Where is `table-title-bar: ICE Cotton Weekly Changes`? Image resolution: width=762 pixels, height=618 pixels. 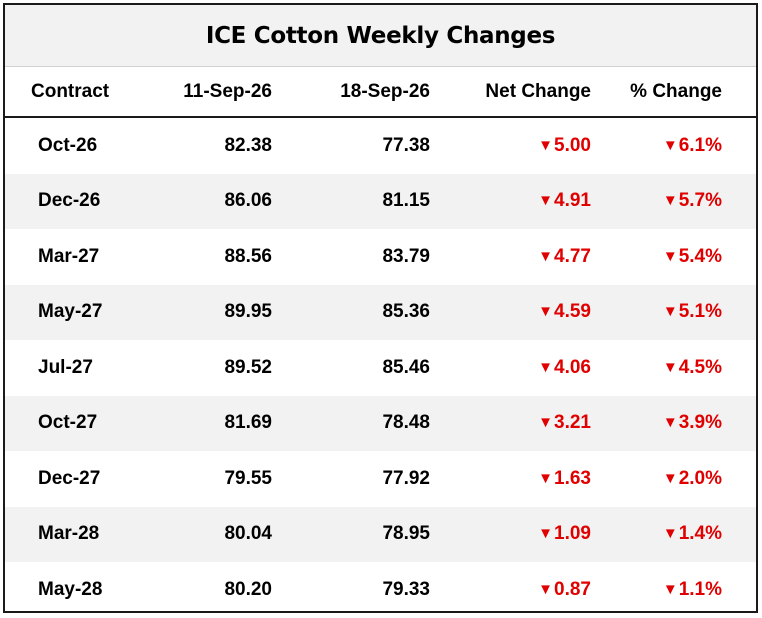 table-title-bar: ICE Cotton Weekly Changes is located at coordinates (380, 36).